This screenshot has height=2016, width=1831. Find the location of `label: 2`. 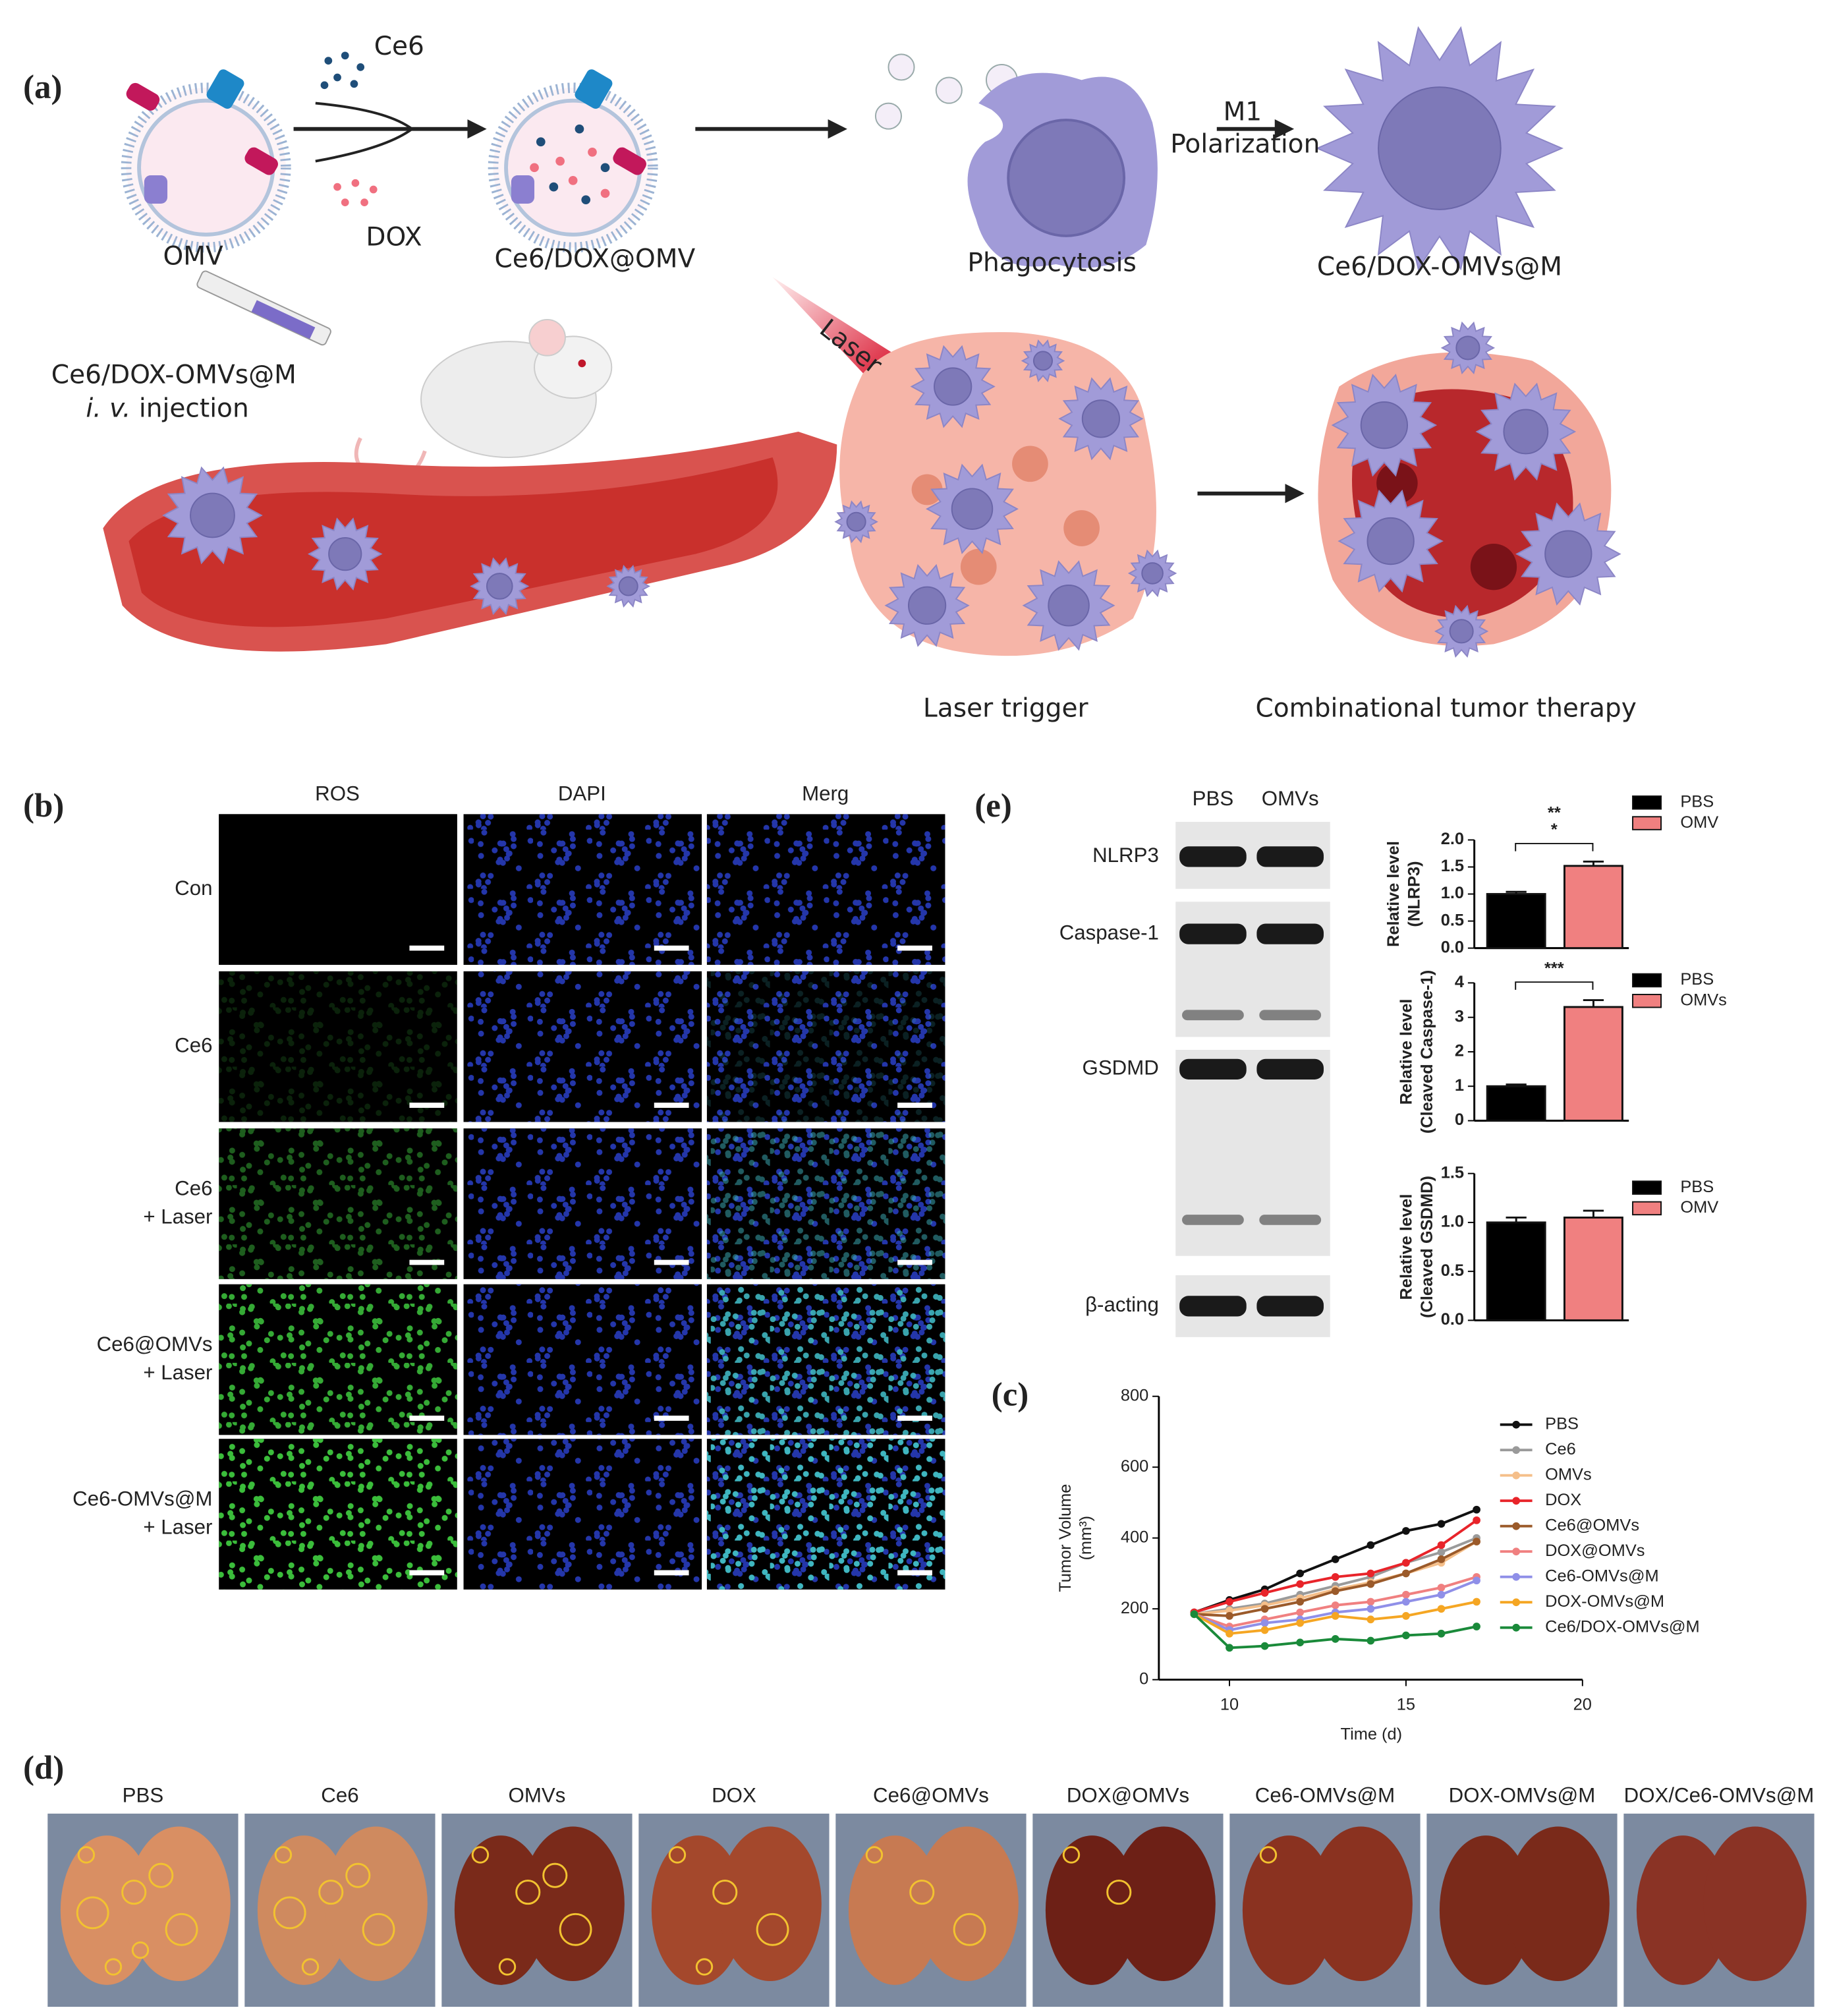

label: 2 is located at coordinates (1459, 1051).